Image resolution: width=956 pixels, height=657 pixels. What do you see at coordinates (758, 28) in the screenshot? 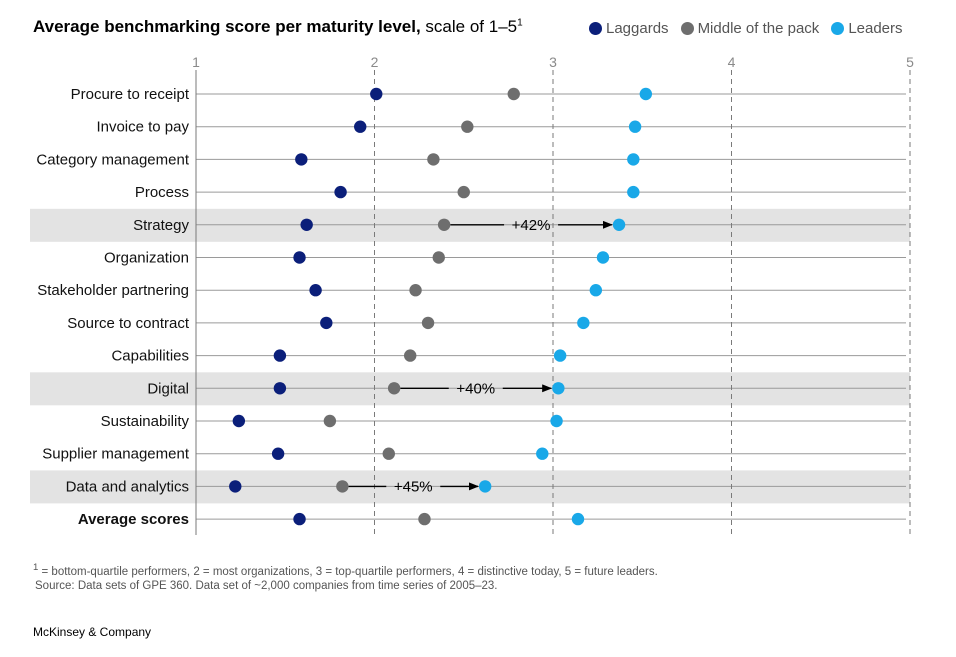
I see `legend-label-middle: Middle of the pack` at bounding box center [758, 28].